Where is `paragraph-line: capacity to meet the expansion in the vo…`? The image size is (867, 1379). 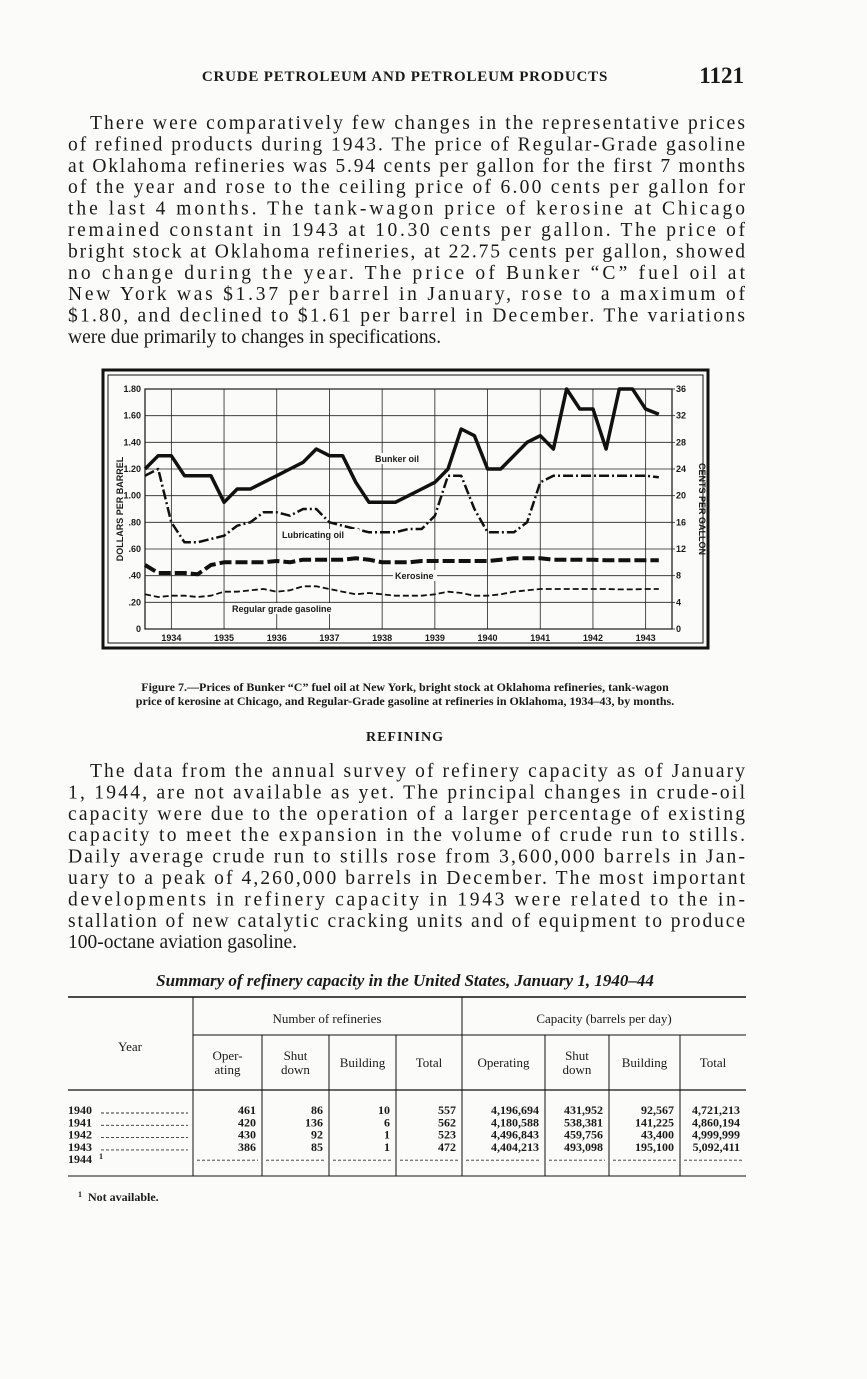 paragraph-line: capacity to meet the expansion in the vo… is located at coordinates (406, 835).